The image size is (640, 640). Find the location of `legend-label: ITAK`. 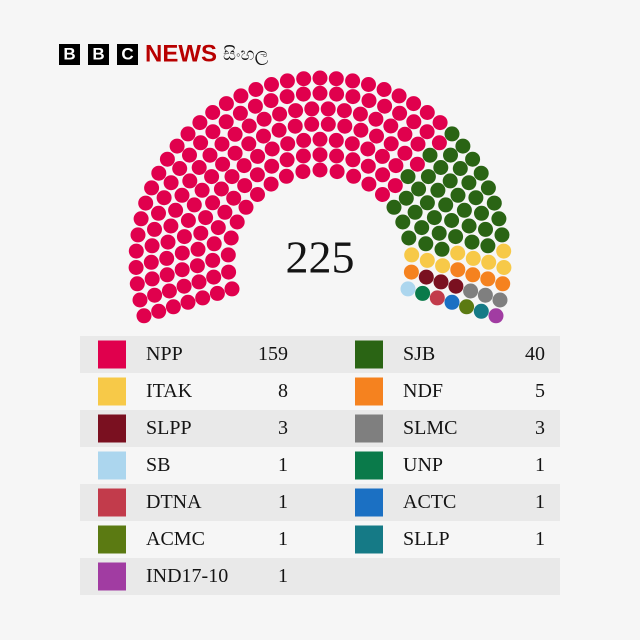

legend-label: ITAK is located at coordinates (169, 391).